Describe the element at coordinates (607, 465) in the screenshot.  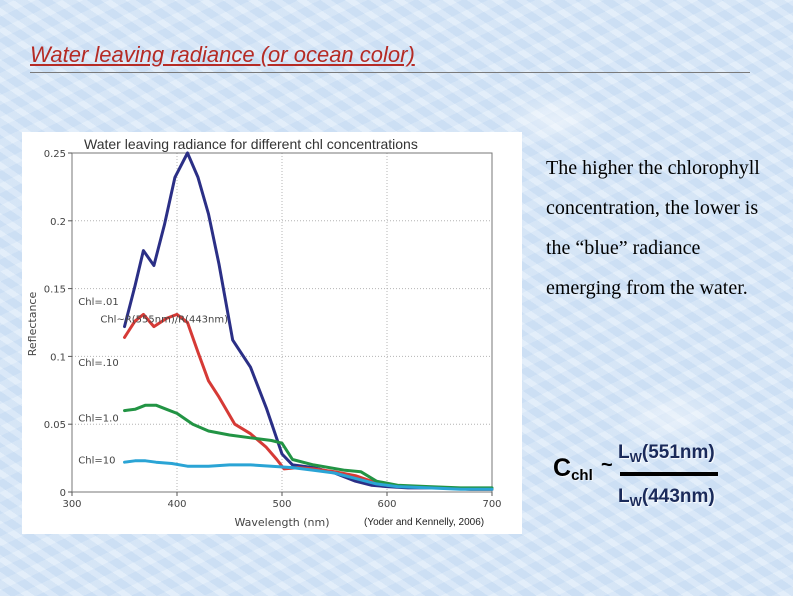
I see `proportional-symbol: ~` at that location.